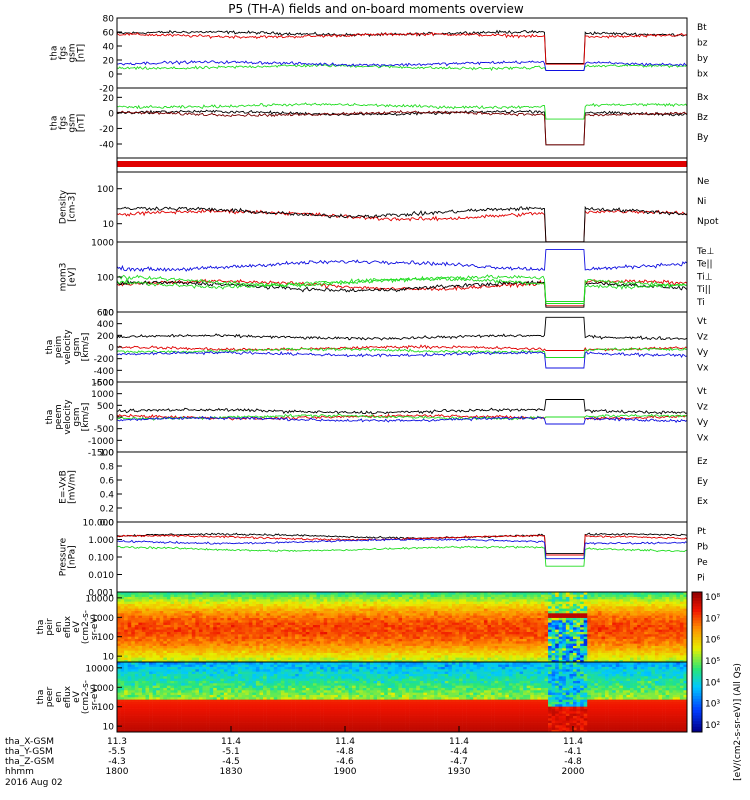  I want to click on series-Ne-line, so click(402, 225).